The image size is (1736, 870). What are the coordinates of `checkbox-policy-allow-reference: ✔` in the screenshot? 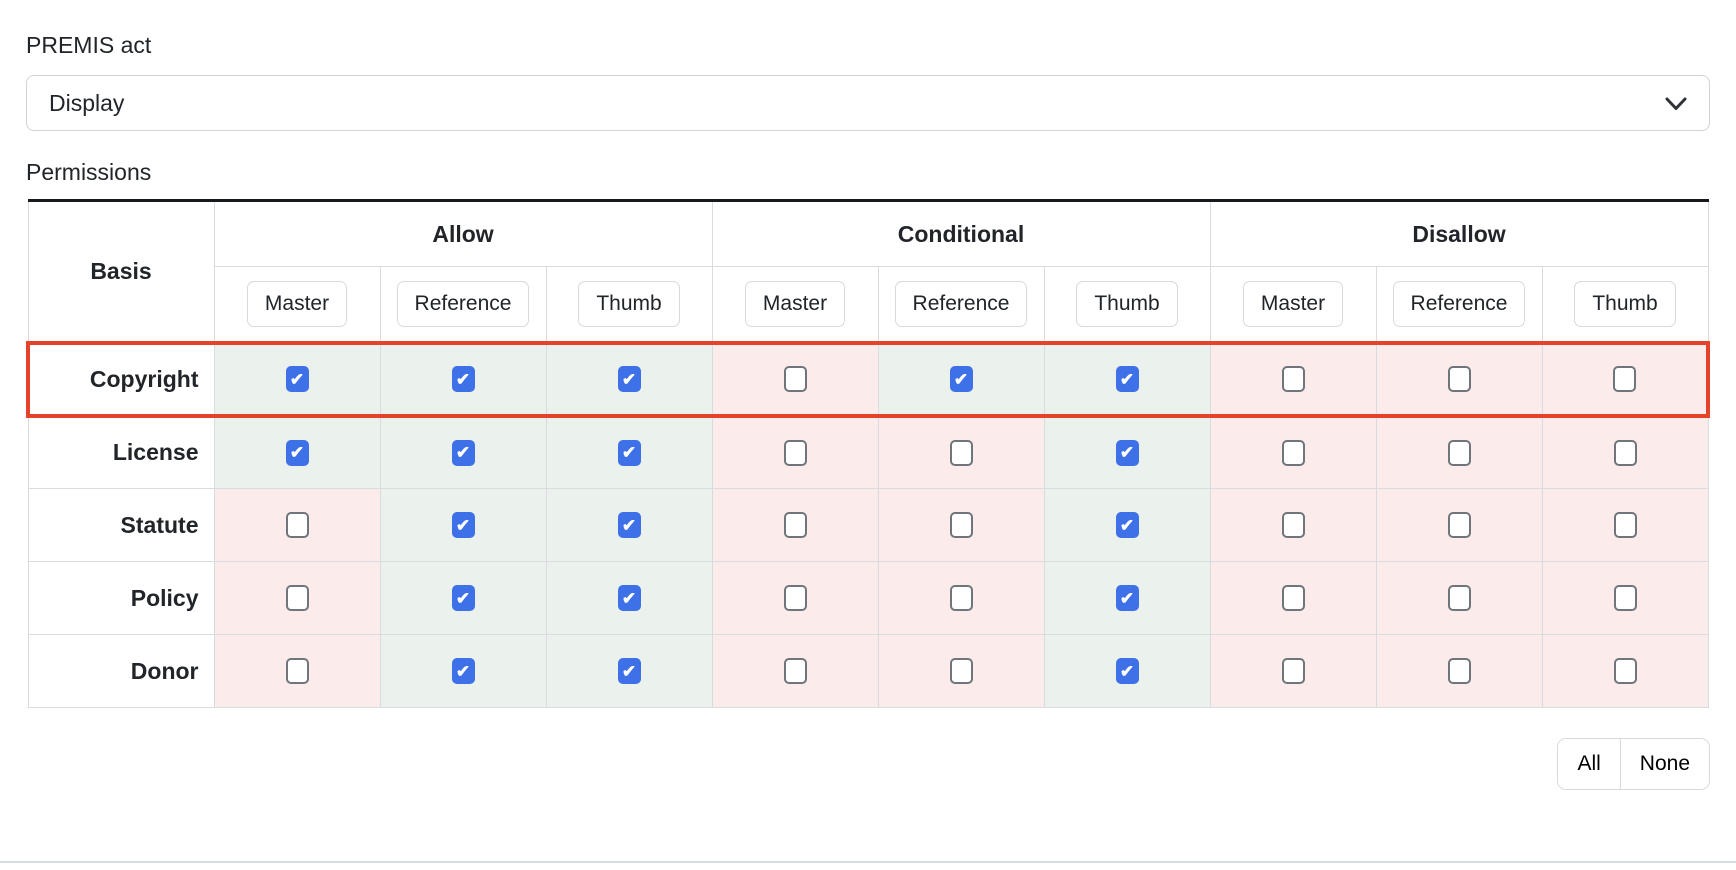 It's located at (463, 598).